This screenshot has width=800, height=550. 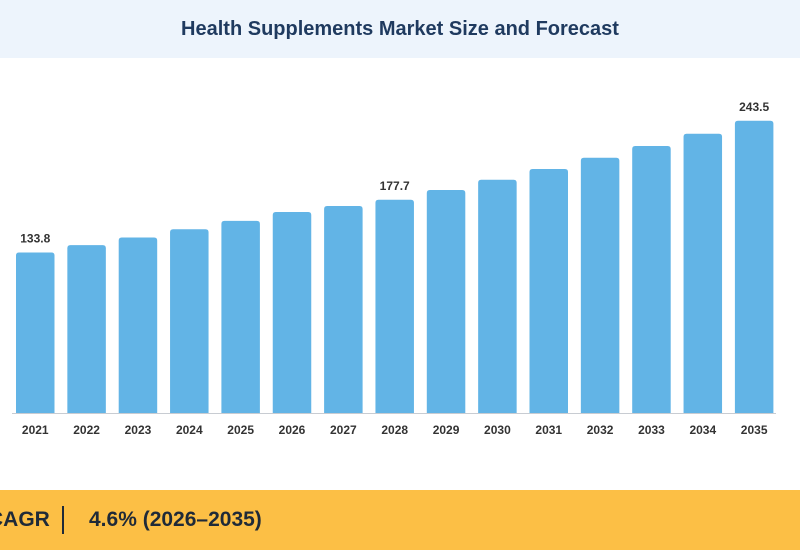 I want to click on cagr-value: 4.6% (2026–2035), so click(x=175, y=519).